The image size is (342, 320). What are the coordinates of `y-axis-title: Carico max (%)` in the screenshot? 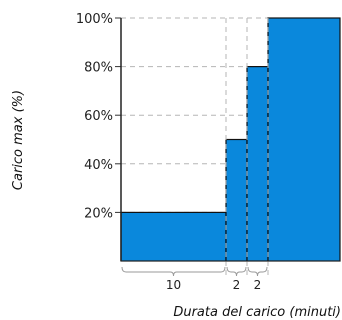 It's located at (18, 140).